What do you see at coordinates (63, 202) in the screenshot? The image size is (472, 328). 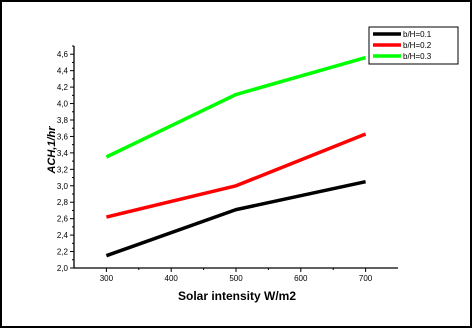 I see `y-tick-label: 2,8` at bounding box center [63, 202].